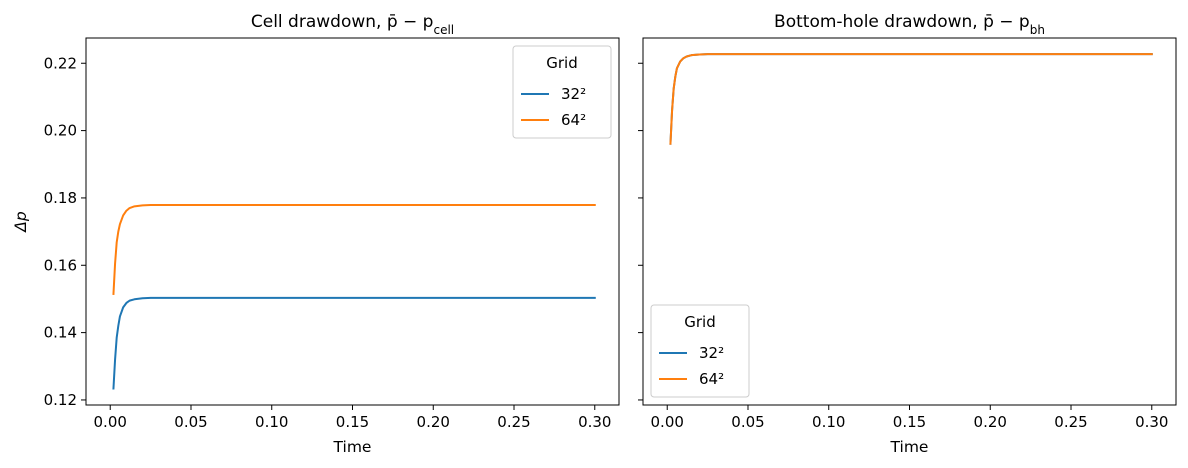  I want to click on y-tick-label: 0.16, so click(60, 265).